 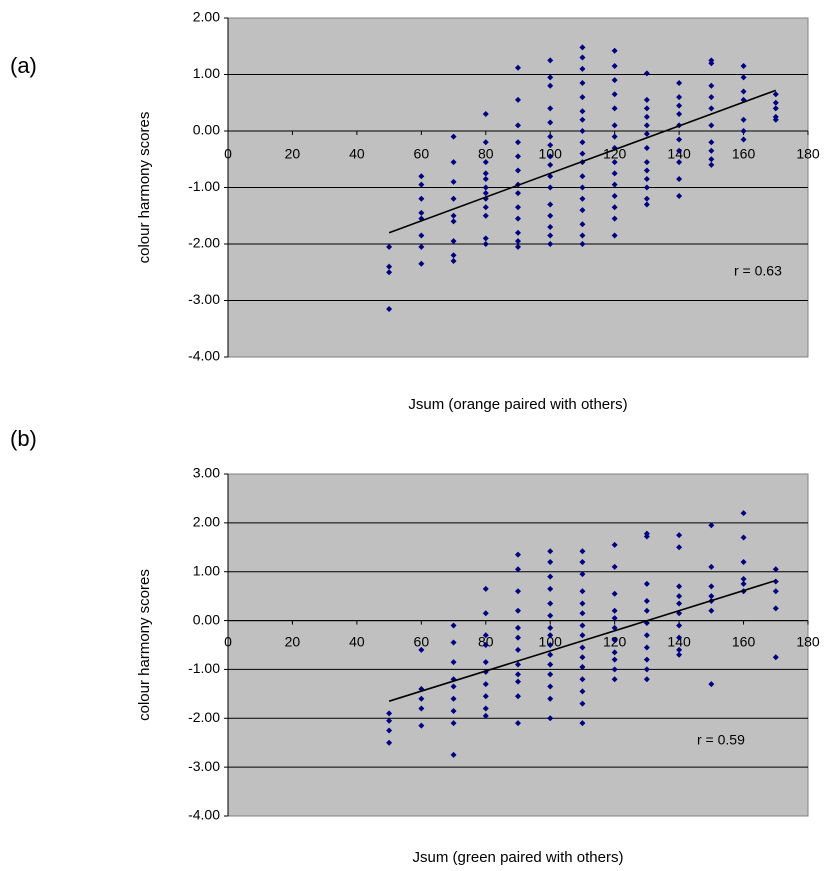 What do you see at coordinates (582, 161) in the screenshot?
I see `trendline` at bounding box center [582, 161].